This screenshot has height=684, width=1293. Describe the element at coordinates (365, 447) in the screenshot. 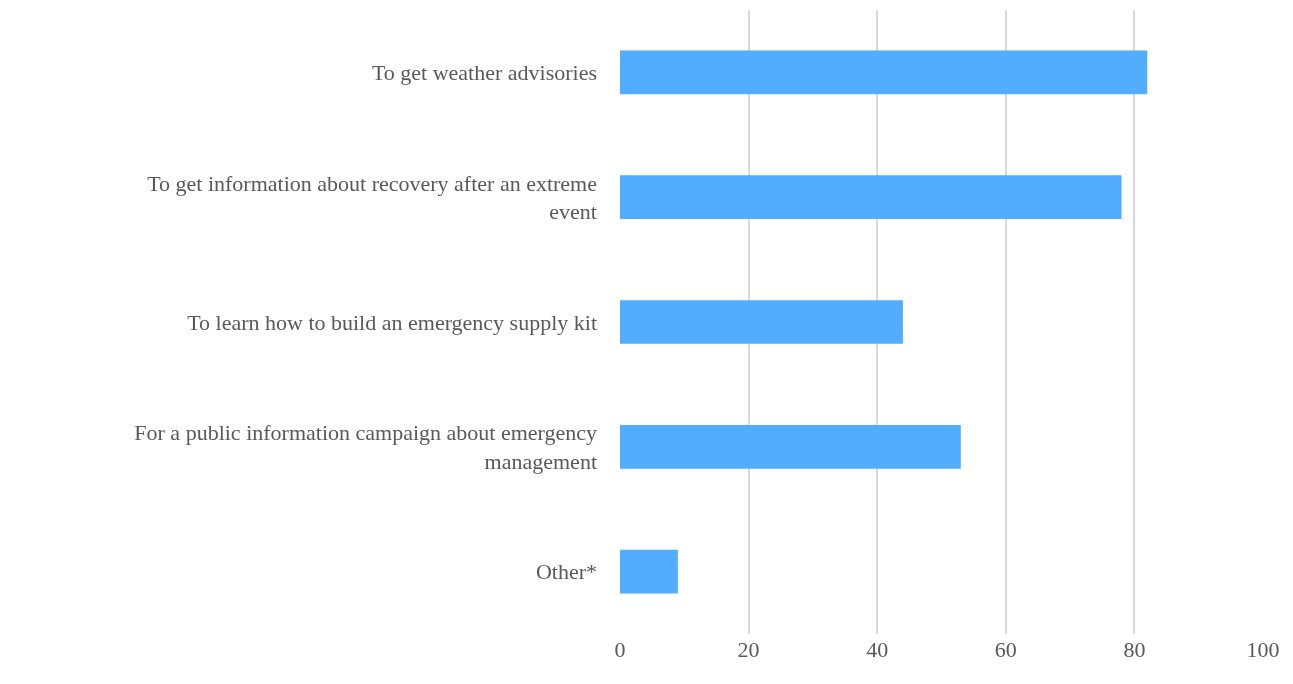

I see `y-tick-label: For a public information campaign about emergency management` at that location.